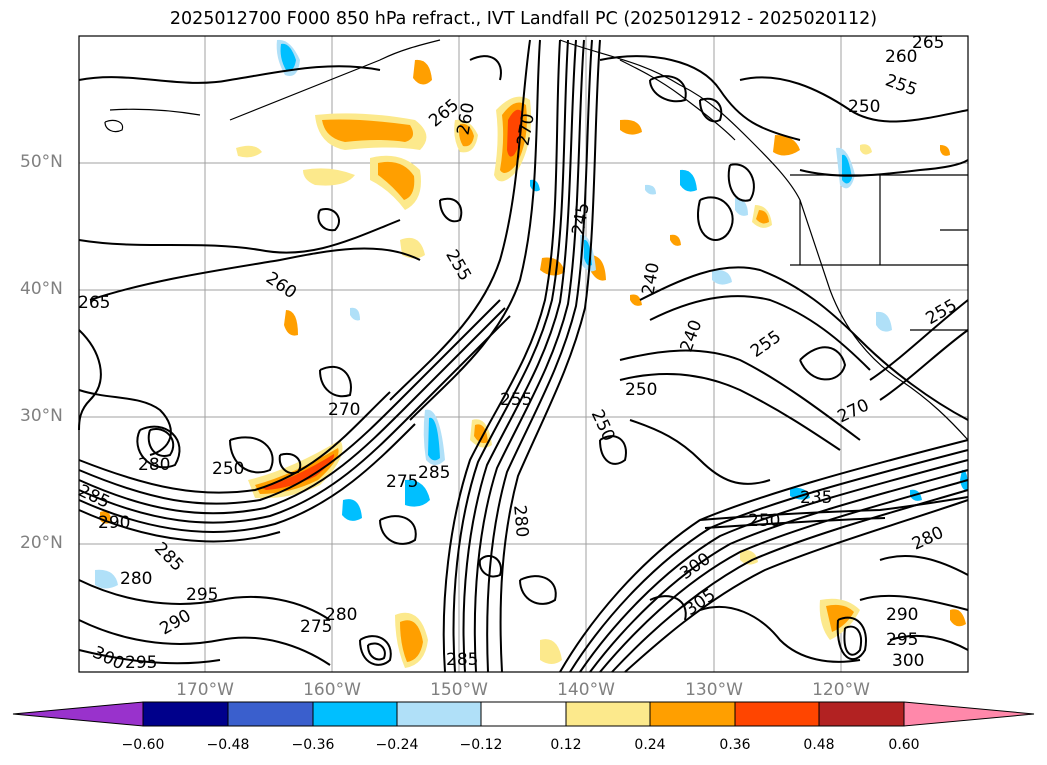 The image size is (1047, 765). What do you see at coordinates (816, 498) in the screenshot?
I see `contour-label: 235` at bounding box center [816, 498].